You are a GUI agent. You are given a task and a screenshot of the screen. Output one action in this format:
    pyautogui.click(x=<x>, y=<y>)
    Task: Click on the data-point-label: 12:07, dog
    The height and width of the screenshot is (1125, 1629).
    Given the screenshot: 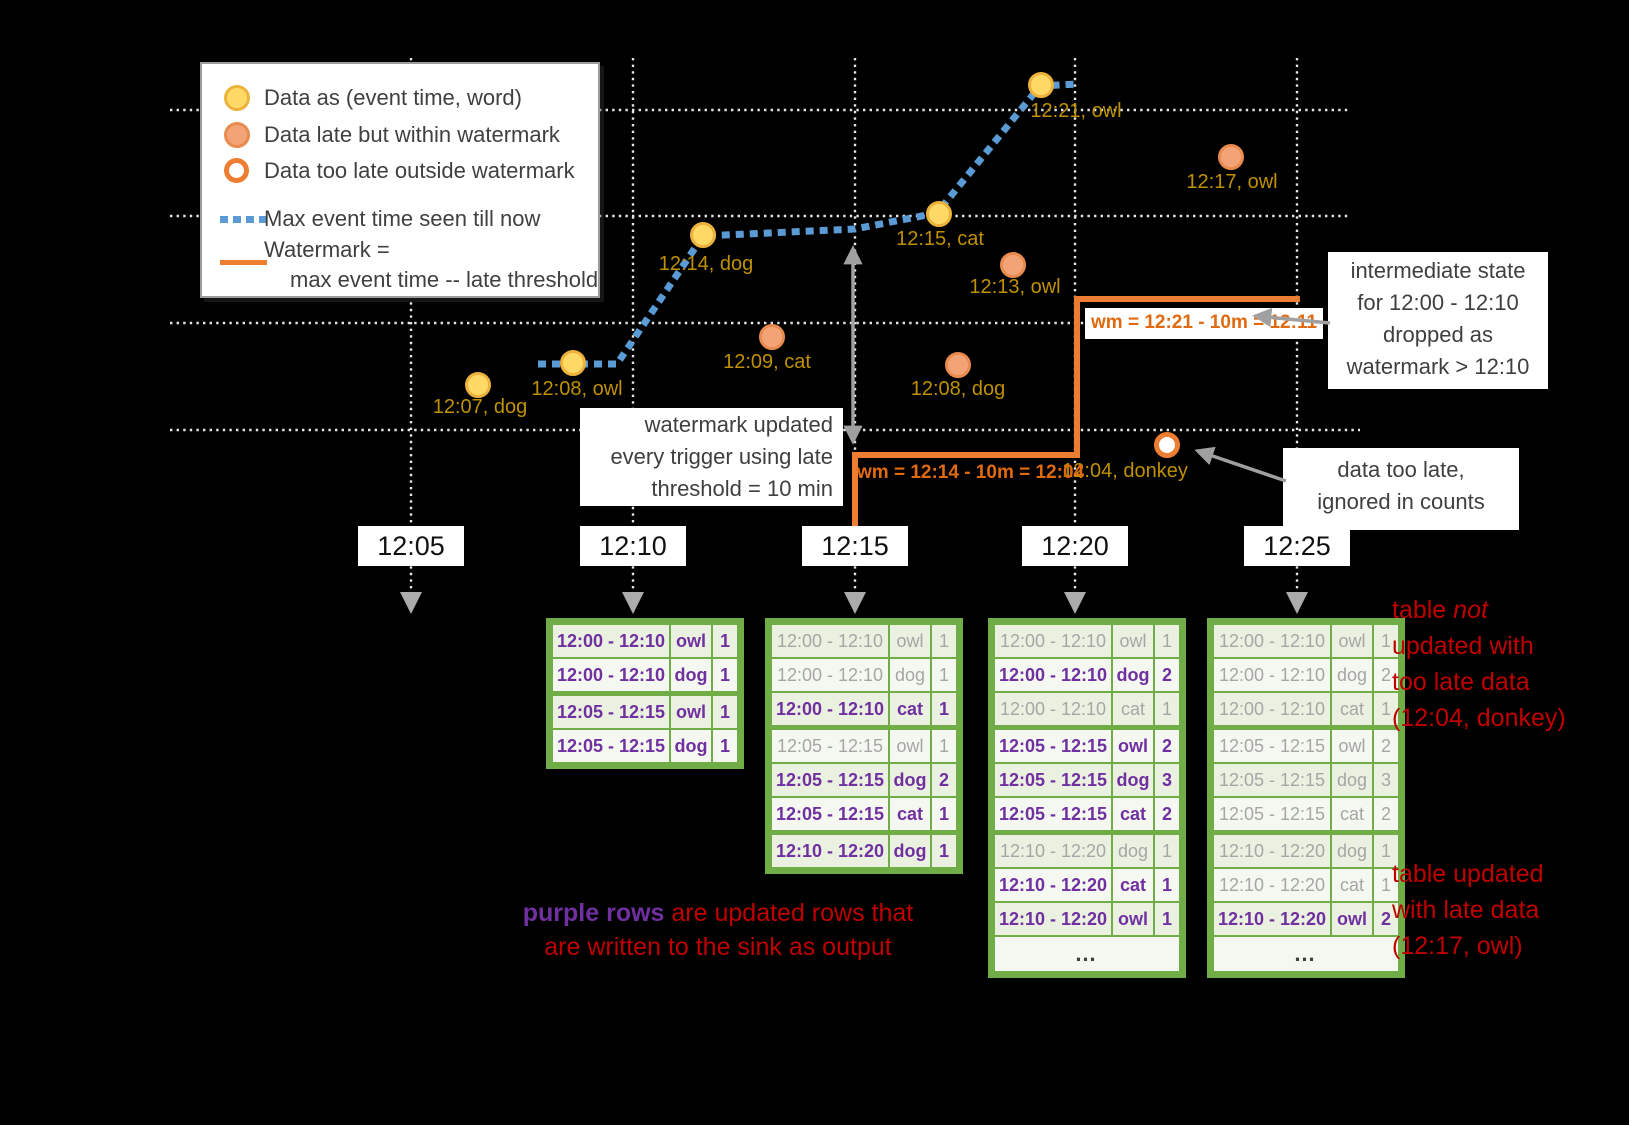 What is the action you would take?
    pyautogui.click(x=480, y=407)
    